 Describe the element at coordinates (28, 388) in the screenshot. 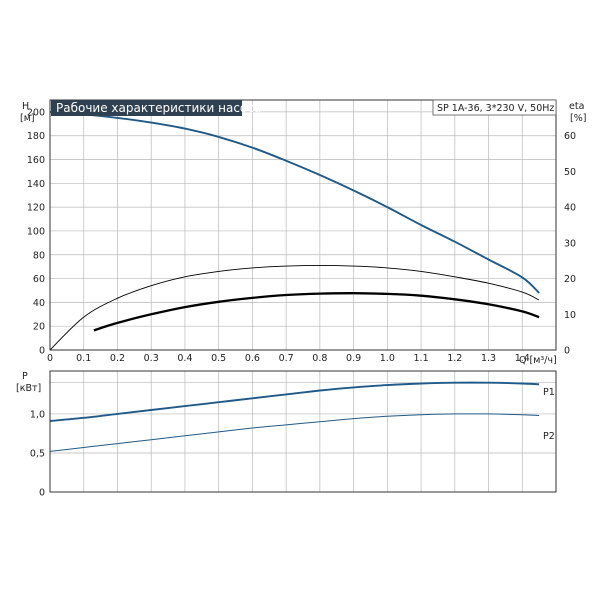

I see `power-axis-unit: [кВт]` at that location.